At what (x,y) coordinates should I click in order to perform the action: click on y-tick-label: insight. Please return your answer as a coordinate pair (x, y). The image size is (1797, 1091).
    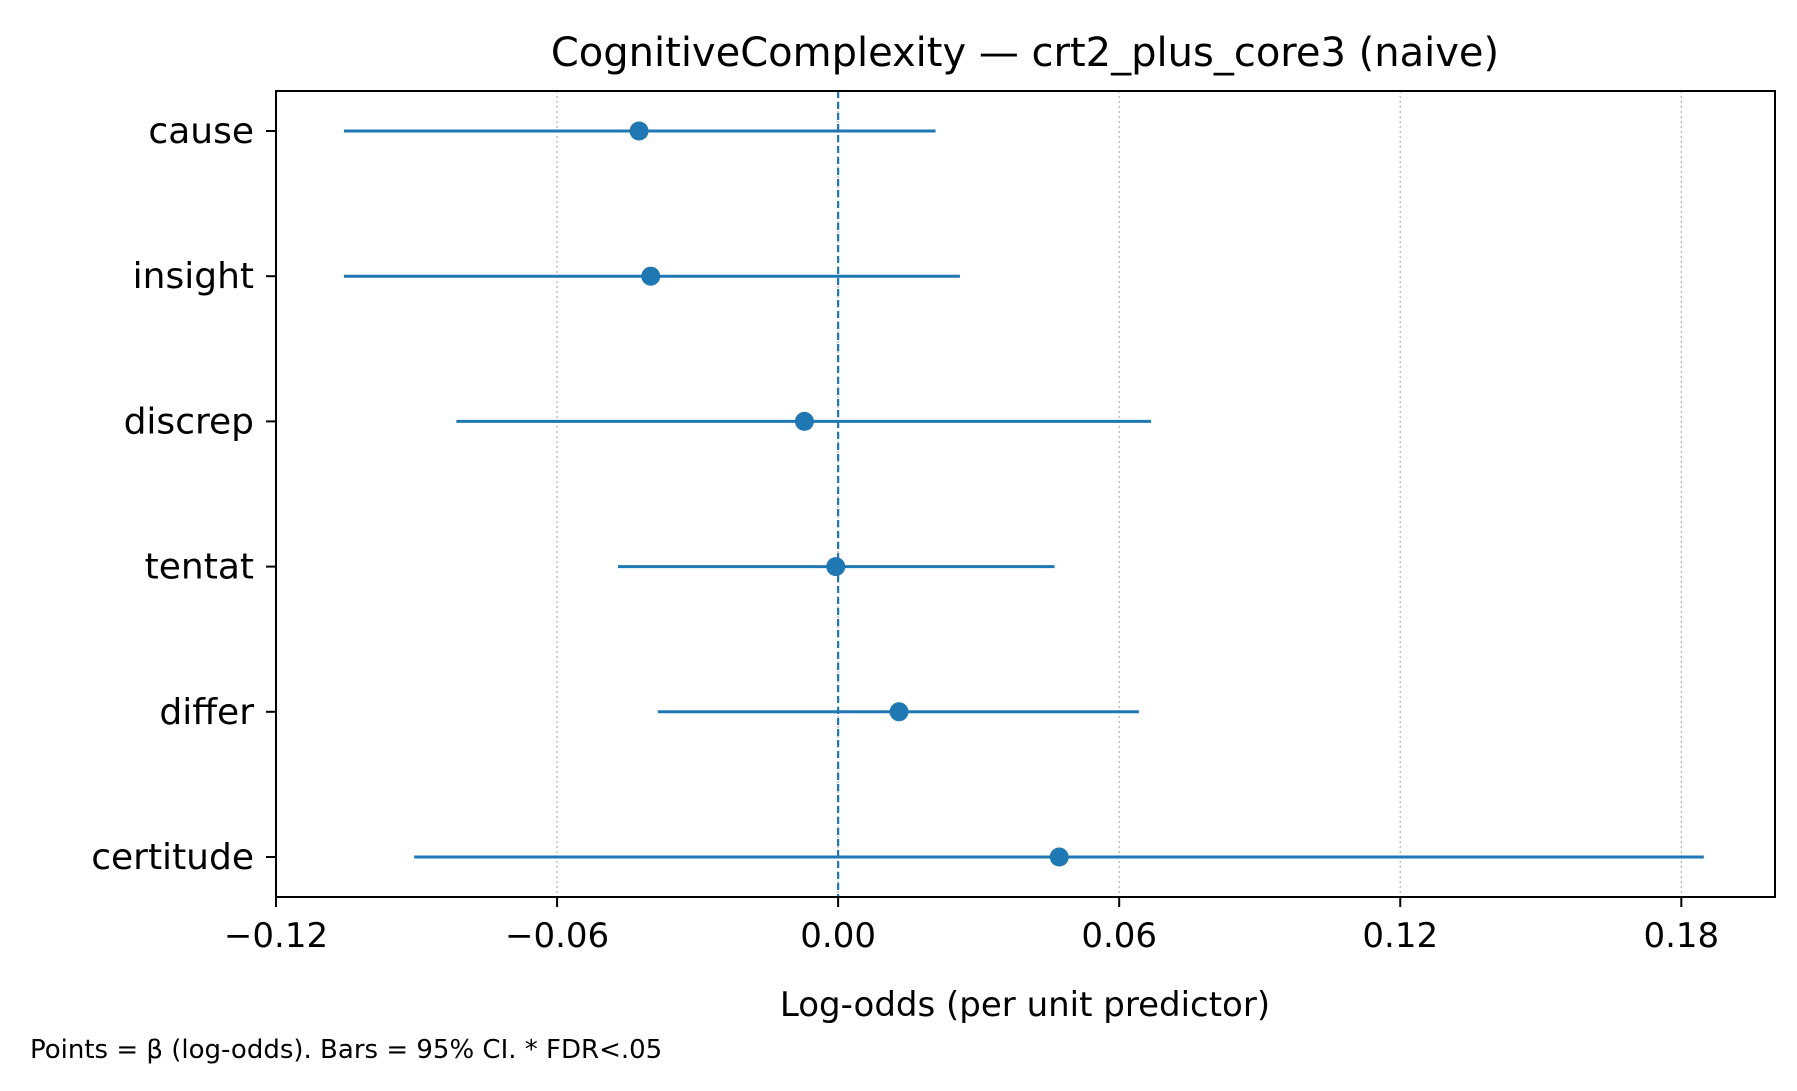
    Looking at the image, I should click on (193, 276).